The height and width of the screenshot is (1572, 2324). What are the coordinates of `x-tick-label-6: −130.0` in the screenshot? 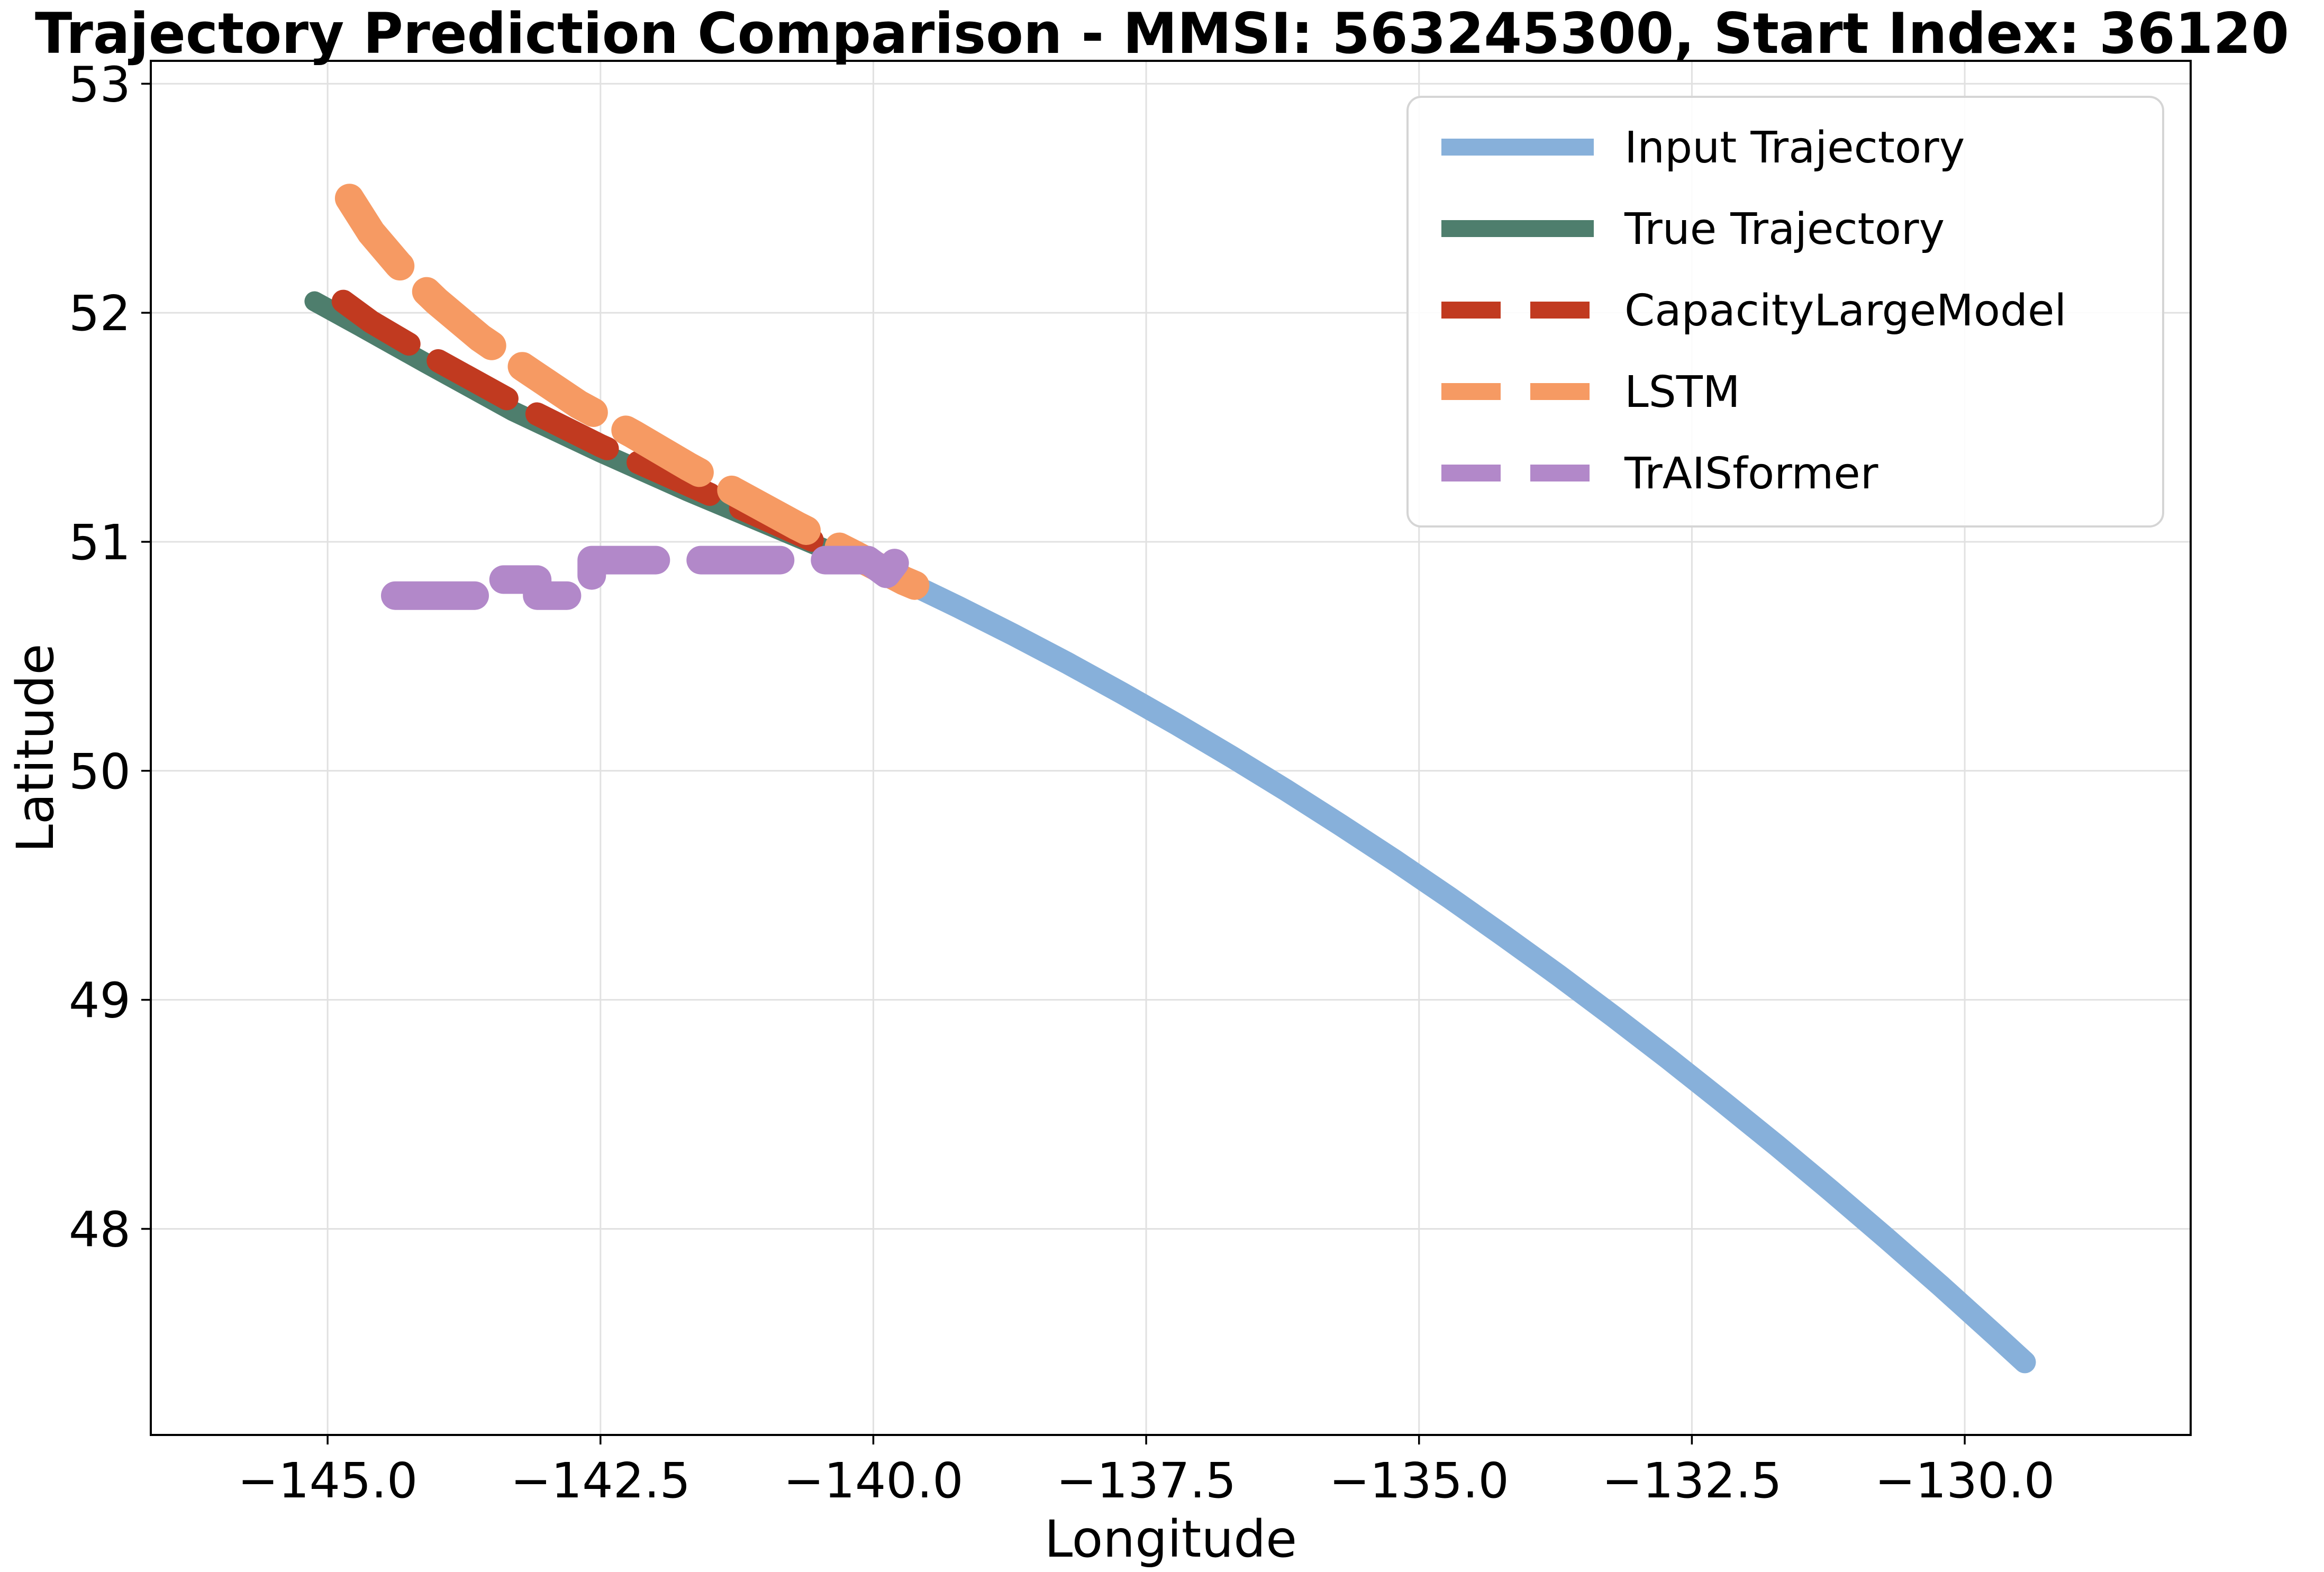 It's located at (1965, 1480).